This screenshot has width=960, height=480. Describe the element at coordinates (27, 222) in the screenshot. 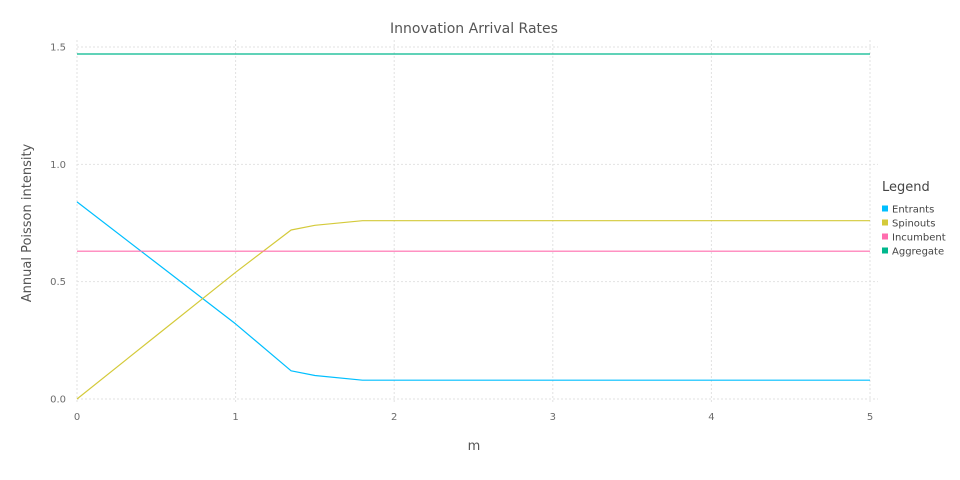

I see `y-axis-title: Annual Poisson intensity` at that location.